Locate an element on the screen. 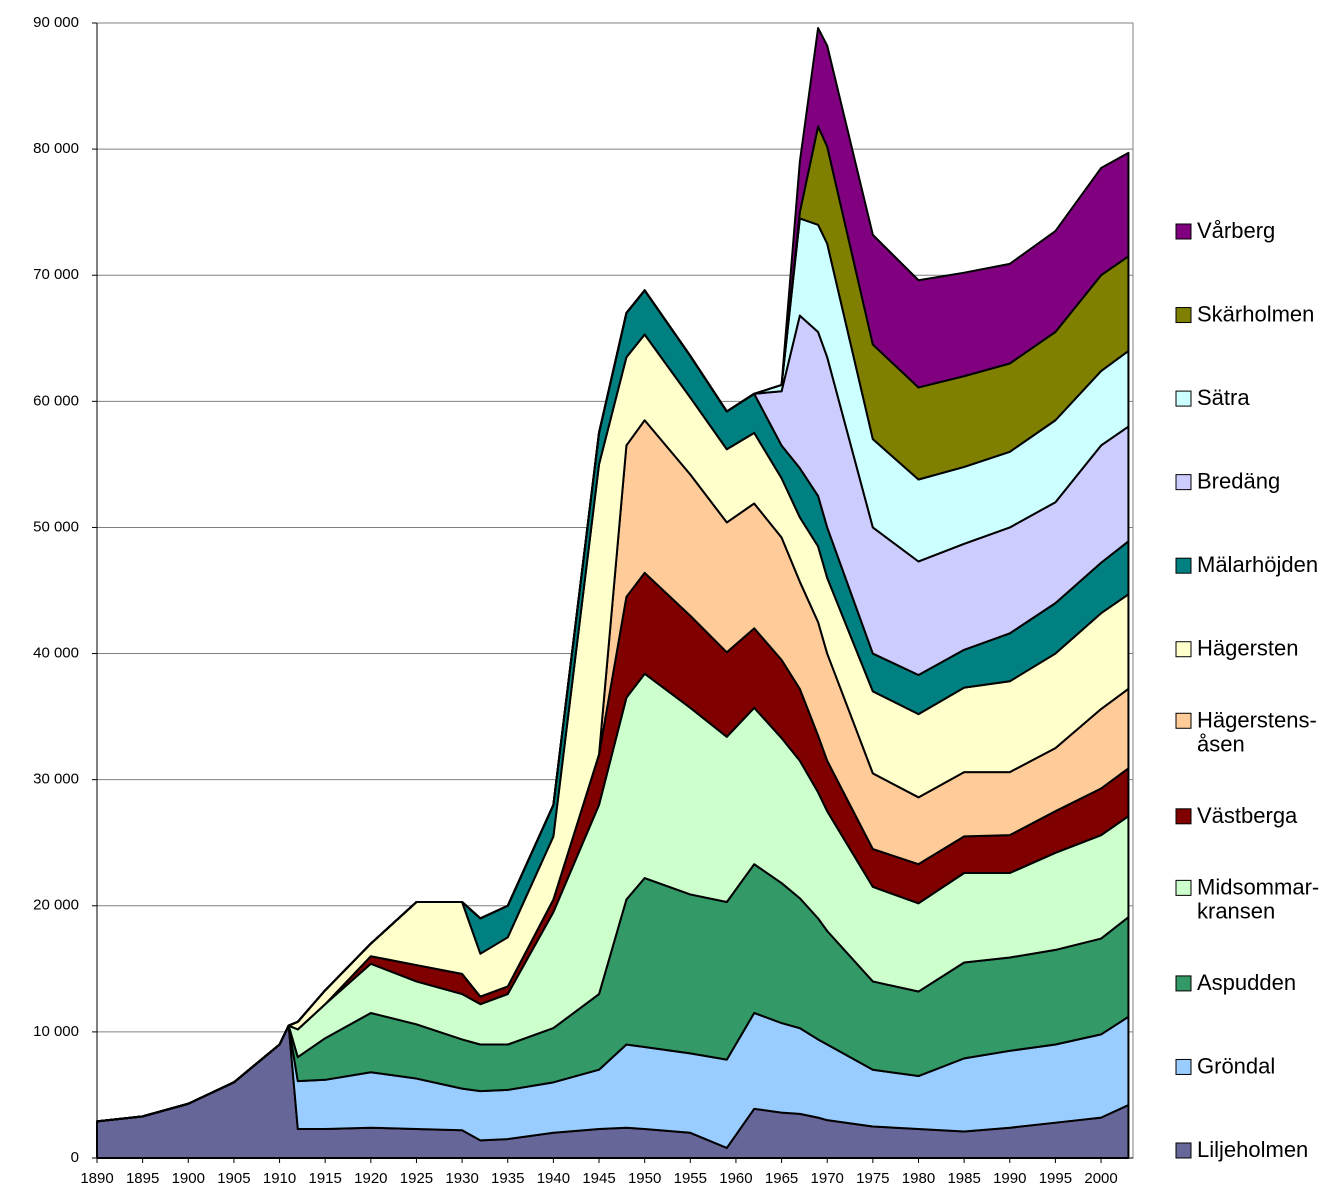 Image resolution: width=1339 pixels, height=1199 pixels. y-tick-label: 30 000 is located at coordinates (56, 779).